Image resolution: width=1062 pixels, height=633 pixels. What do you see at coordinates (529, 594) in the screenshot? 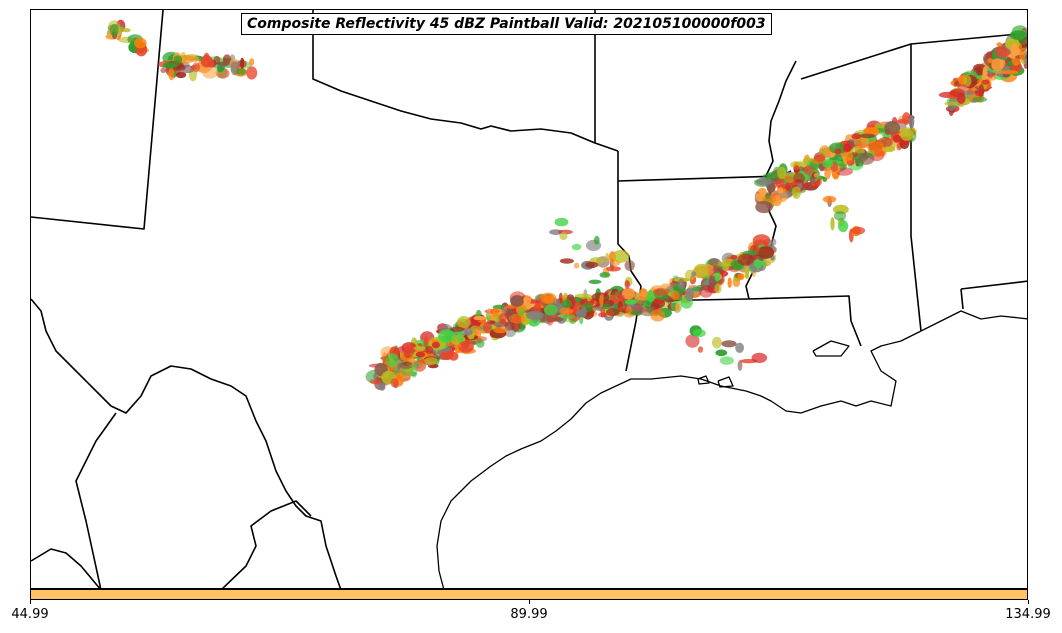
I see `colorbar` at bounding box center [529, 594].